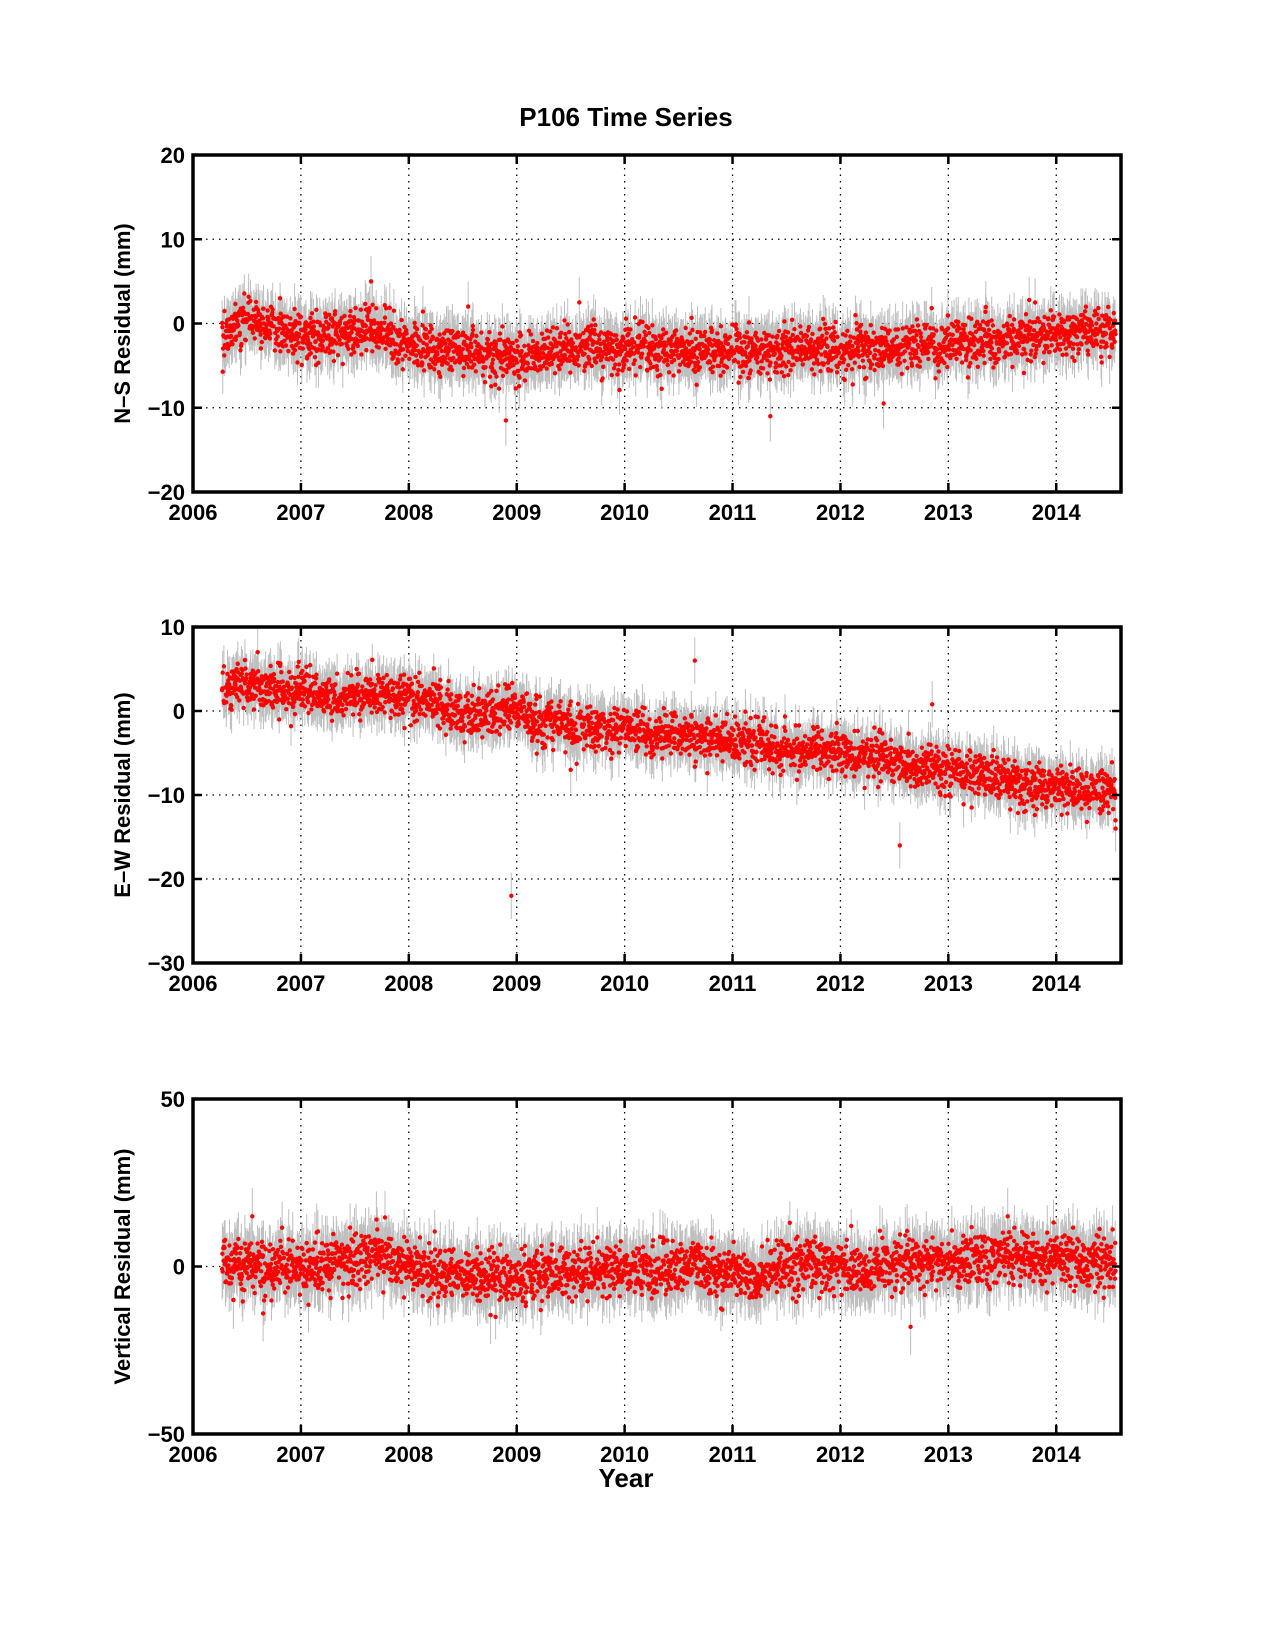  I want to click on y-axis-label: N–S Residual (mm), so click(122, 323).